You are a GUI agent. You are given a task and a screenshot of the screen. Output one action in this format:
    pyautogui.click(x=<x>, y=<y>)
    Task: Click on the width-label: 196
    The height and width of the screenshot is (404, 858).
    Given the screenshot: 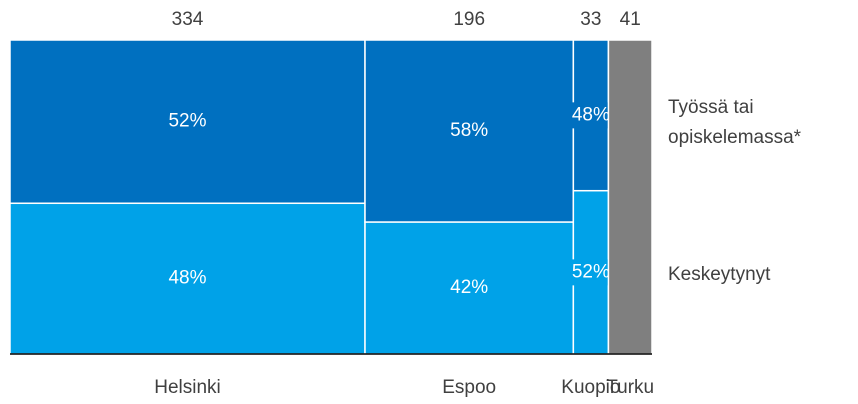 What is the action you would take?
    pyautogui.click(x=469, y=19)
    